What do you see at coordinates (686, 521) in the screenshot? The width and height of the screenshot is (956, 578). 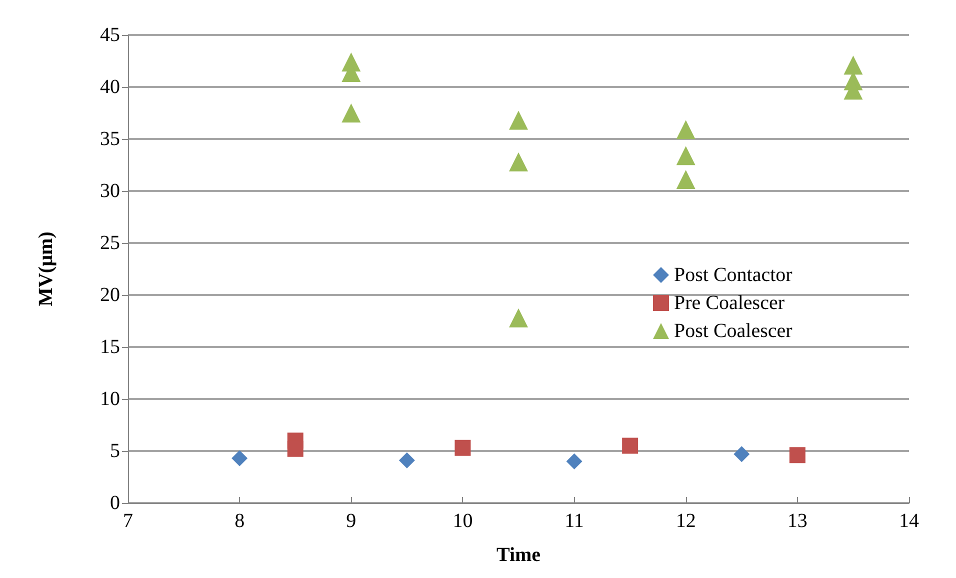 I see `x-tick-label: 12` at bounding box center [686, 521].